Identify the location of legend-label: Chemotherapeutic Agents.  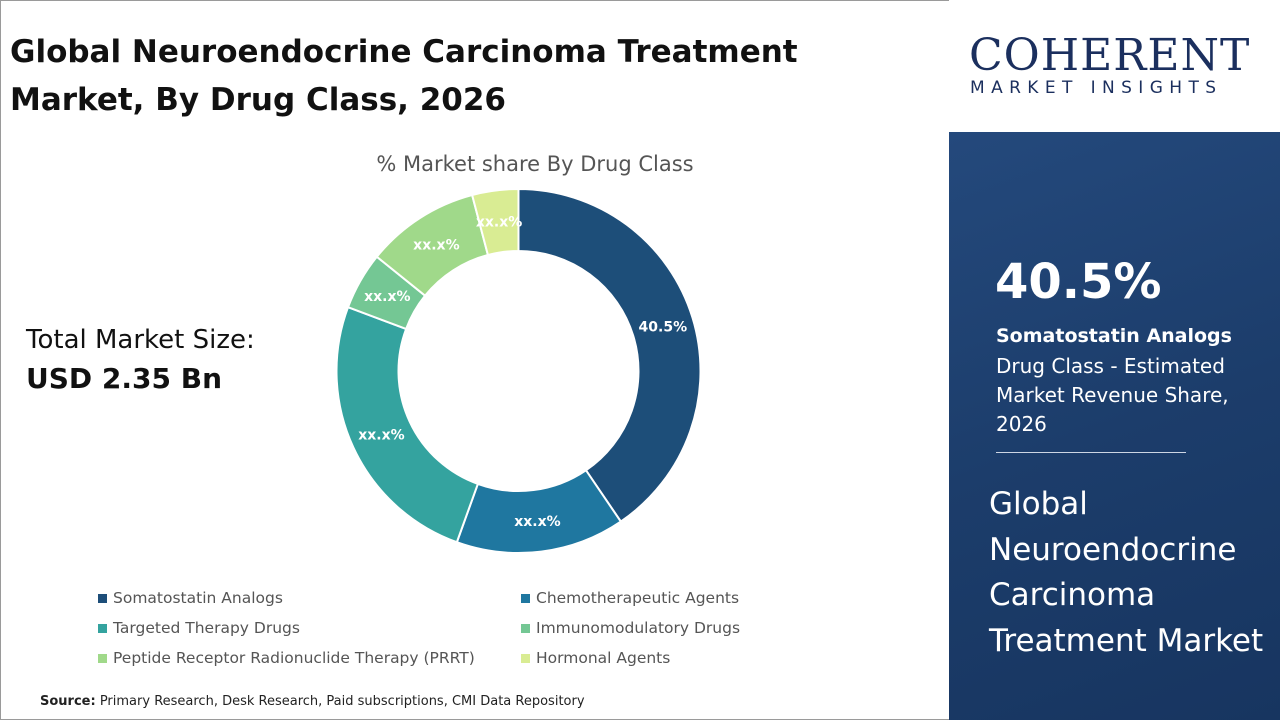
(638, 598).